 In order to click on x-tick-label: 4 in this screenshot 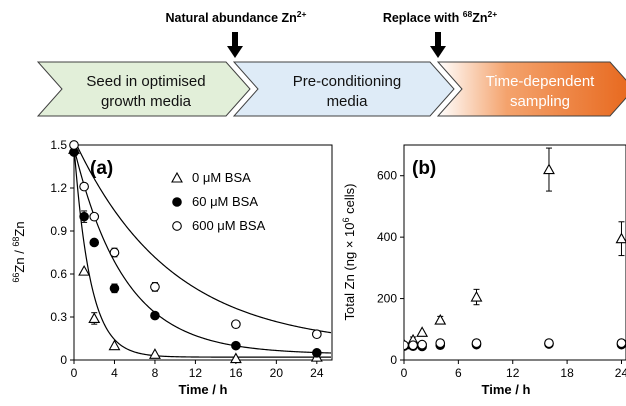, I will do `click(114, 373)`.